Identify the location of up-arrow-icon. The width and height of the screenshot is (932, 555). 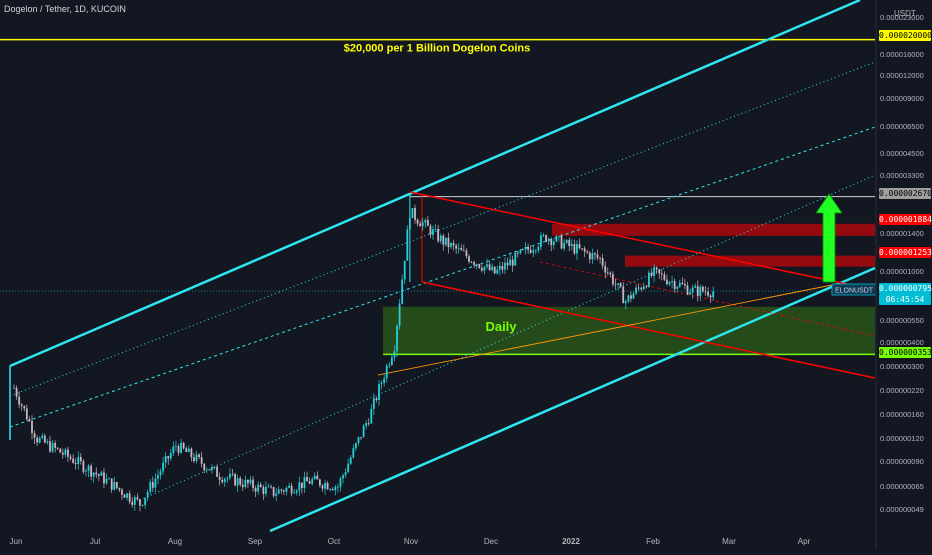
(829, 238).